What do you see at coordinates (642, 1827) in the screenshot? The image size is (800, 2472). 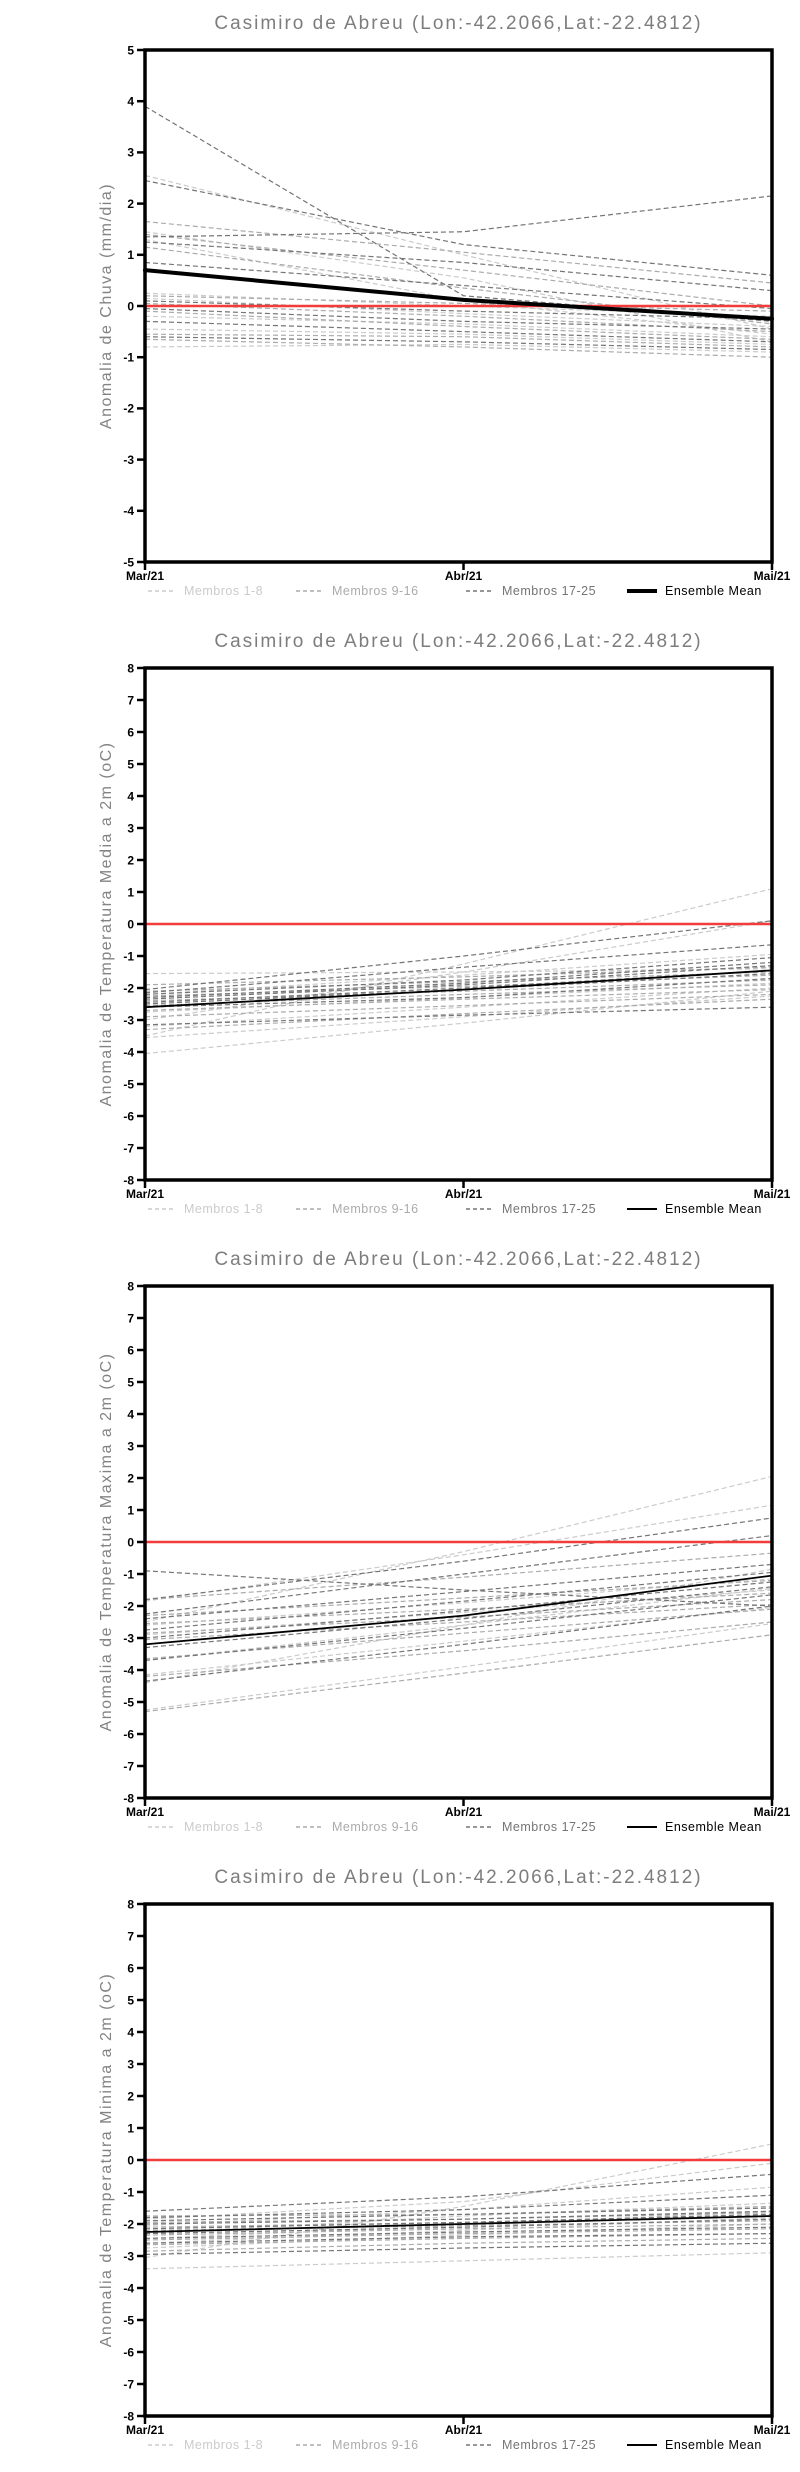 I see `solid-line-sample-icon` at bounding box center [642, 1827].